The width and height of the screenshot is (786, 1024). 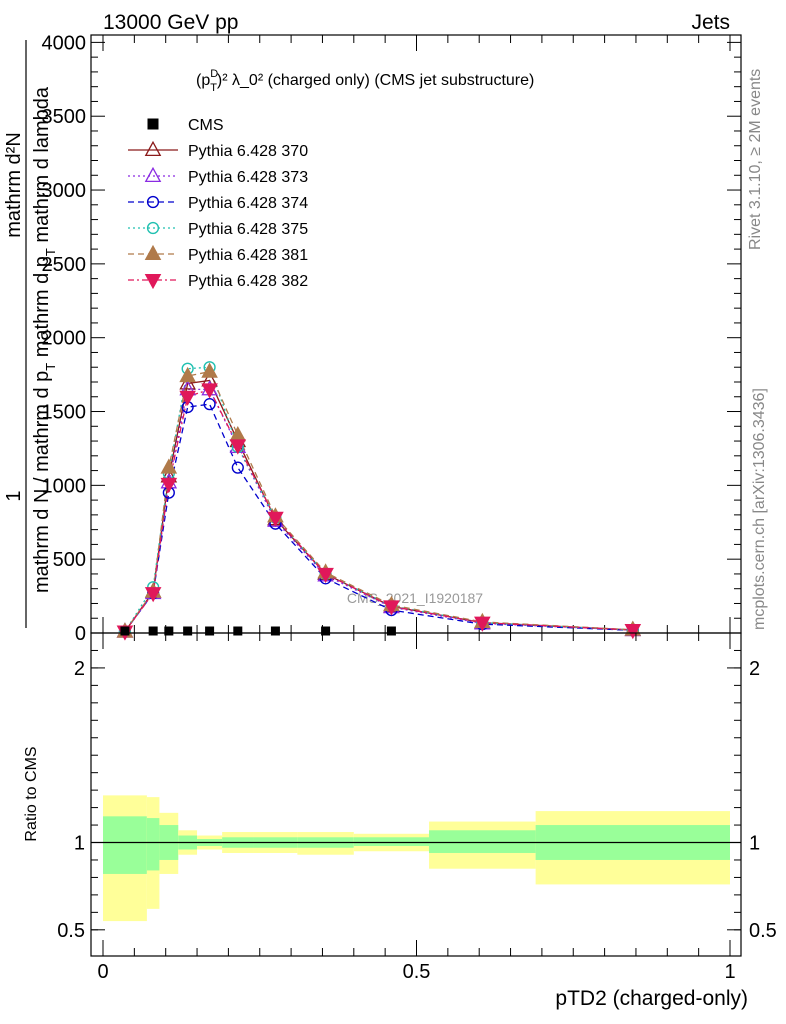 I want to click on ytick-label: 1000, so click(x=64, y=486).